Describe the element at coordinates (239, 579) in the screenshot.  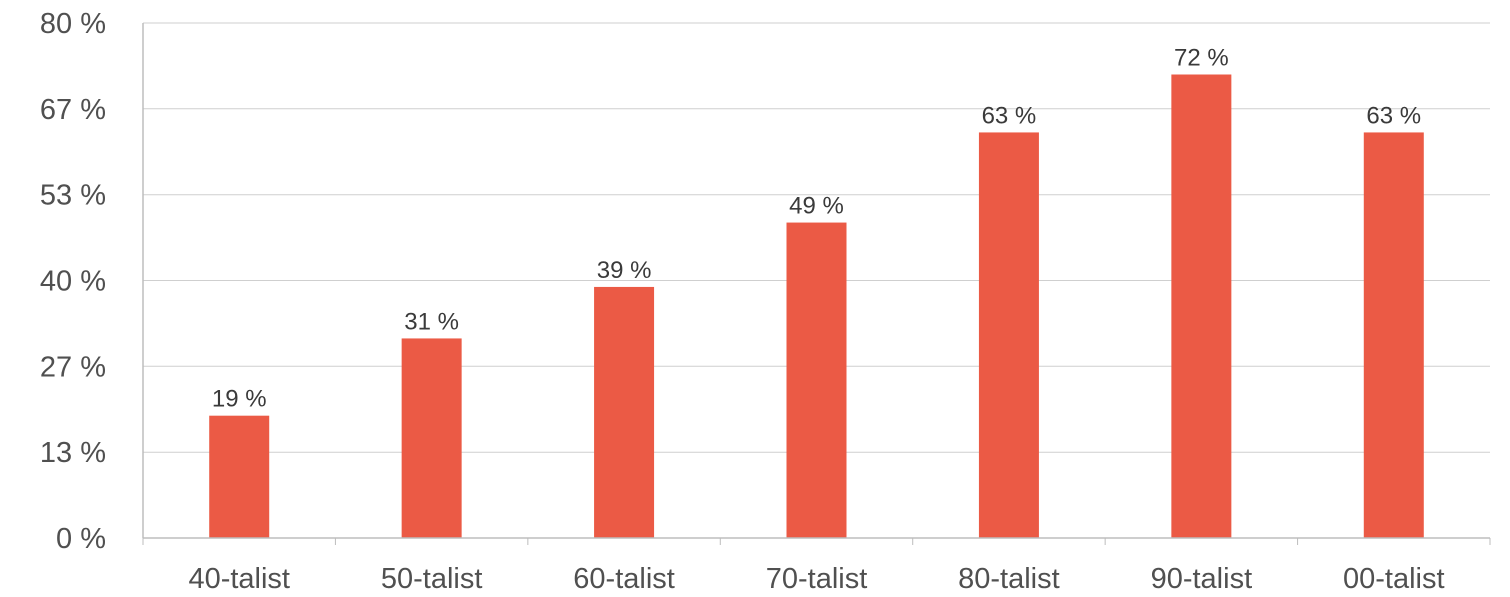
I see `x-tick-label: 40-talist` at that location.